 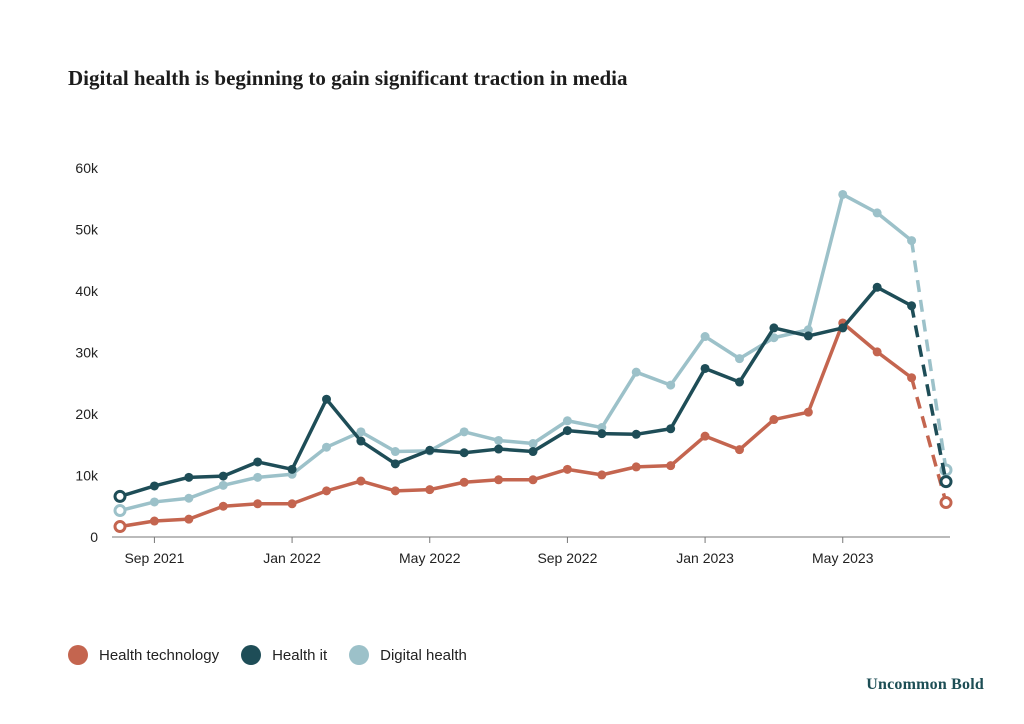 What do you see at coordinates (430, 558) in the screenshot?
I see `x-tick-label: May 2022` at bounding box center [430, 558].